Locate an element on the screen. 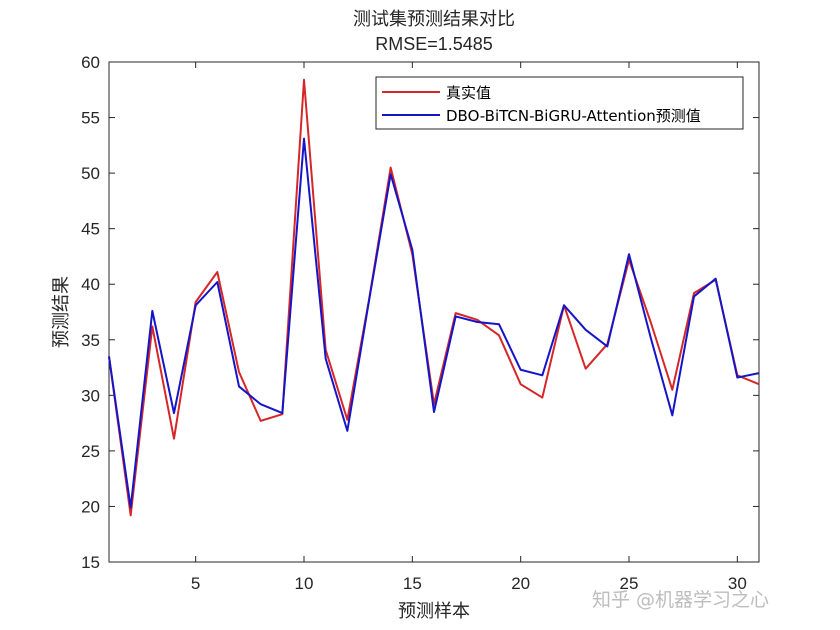 The image size is (840, 630). legend: 真实值 DBO-BiTCN-BiGRU-Attention预测值 is located at coordinates (559, 103).